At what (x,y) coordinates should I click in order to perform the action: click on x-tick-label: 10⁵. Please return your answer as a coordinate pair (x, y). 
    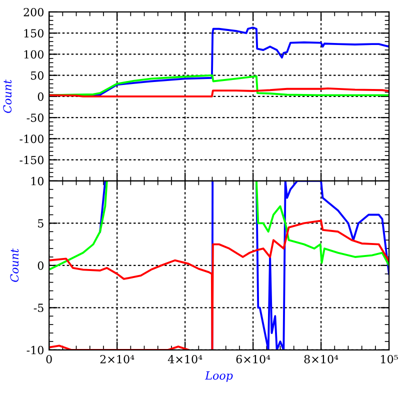
    Looking at the image, I should click on (389, 359).